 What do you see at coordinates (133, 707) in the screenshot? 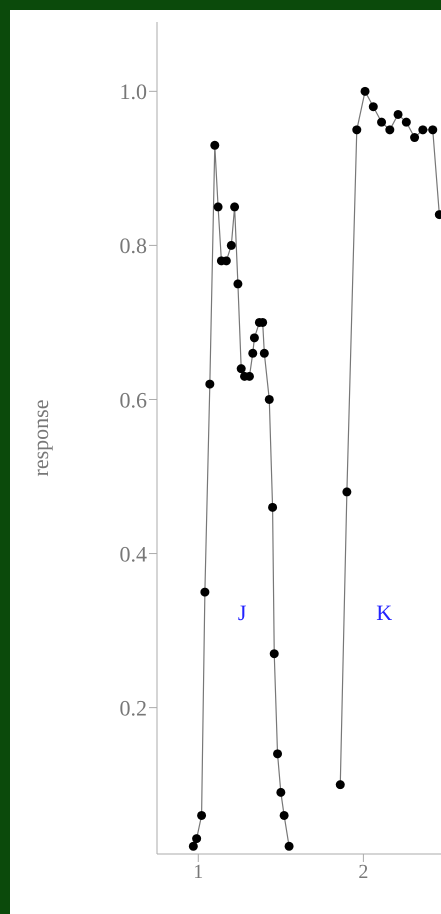
I see `y-tick-label: 0.2` at bounding box center [133, 707].